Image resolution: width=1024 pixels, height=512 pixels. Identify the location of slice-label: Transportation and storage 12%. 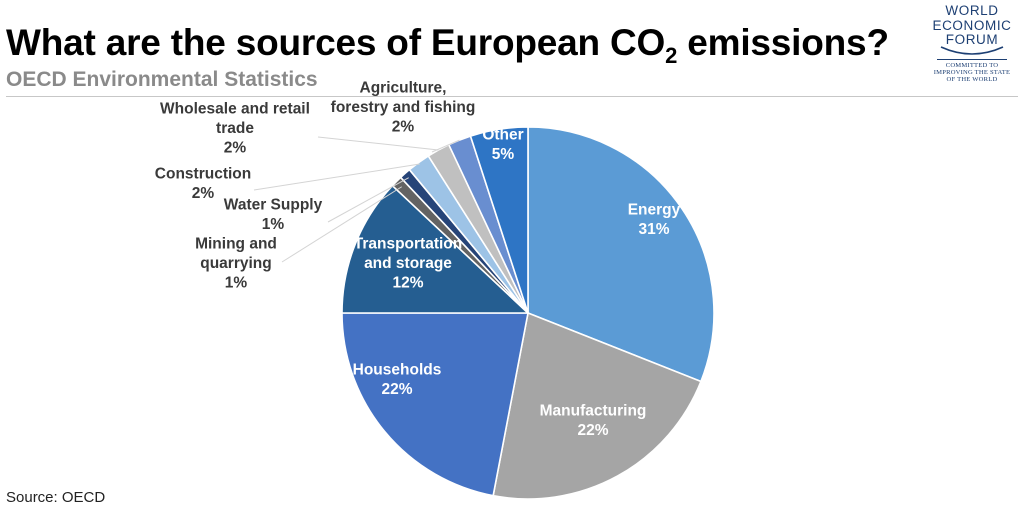
(408, 264).